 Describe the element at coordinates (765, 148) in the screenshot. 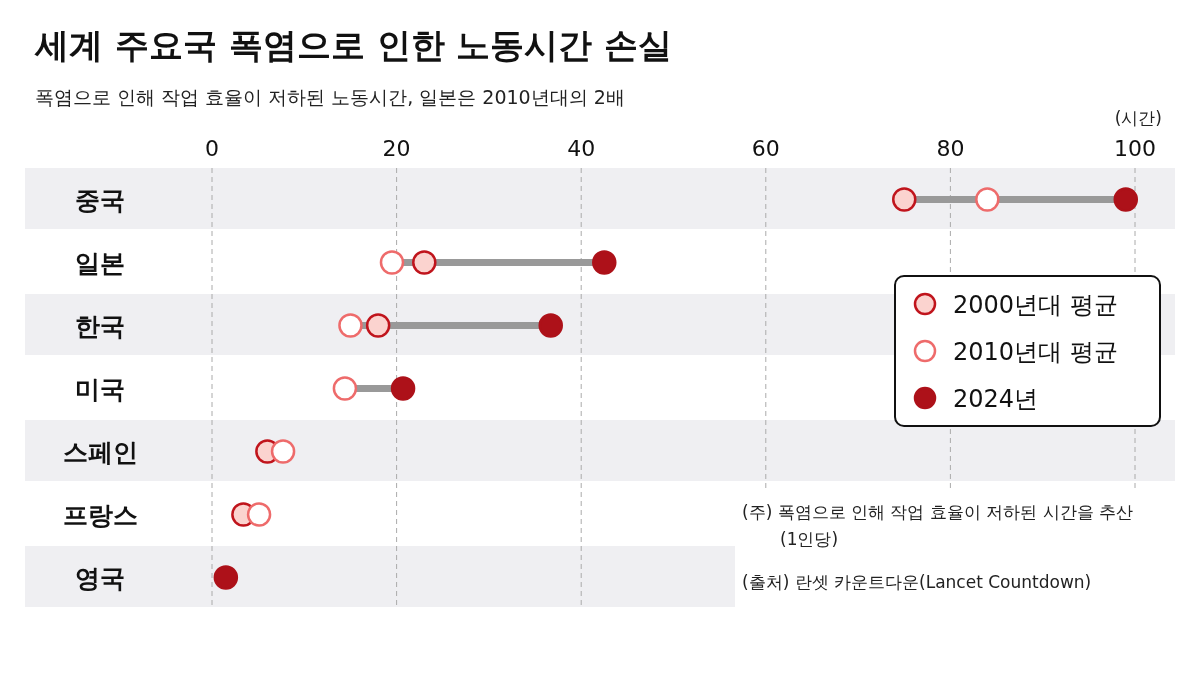

I see `x-tick-label: 60` at that location.